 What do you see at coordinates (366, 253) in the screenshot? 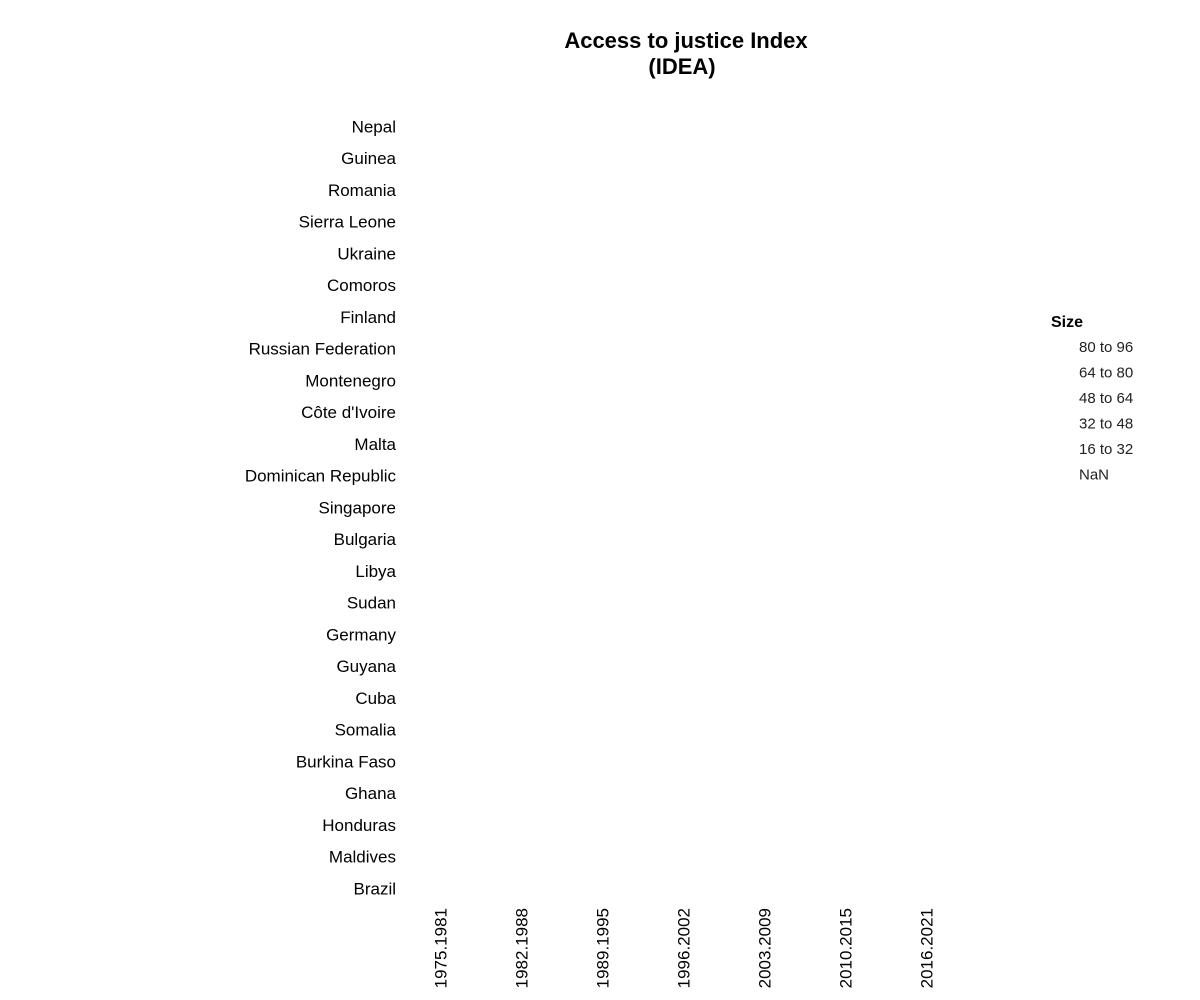
I see `y-tick-label: Ukraine` at bounding box center [366, 253].